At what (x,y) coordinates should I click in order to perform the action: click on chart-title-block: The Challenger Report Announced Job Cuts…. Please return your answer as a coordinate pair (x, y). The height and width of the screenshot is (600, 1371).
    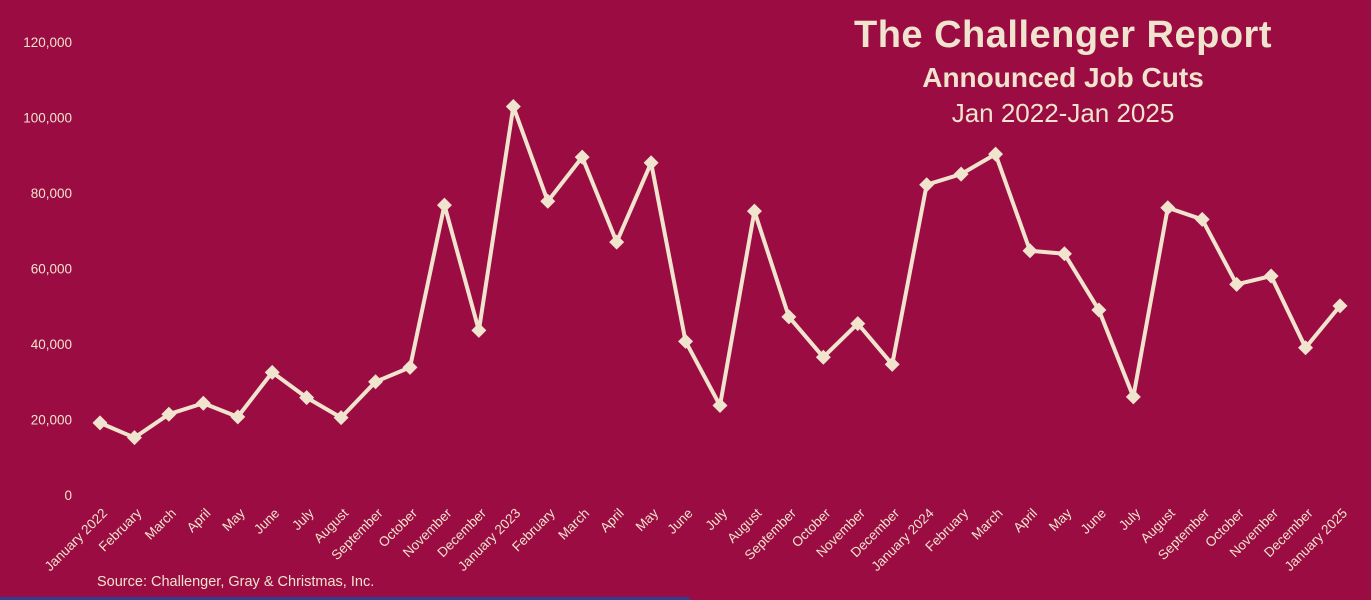
    Looking at the image, I should click on (1063, 71).